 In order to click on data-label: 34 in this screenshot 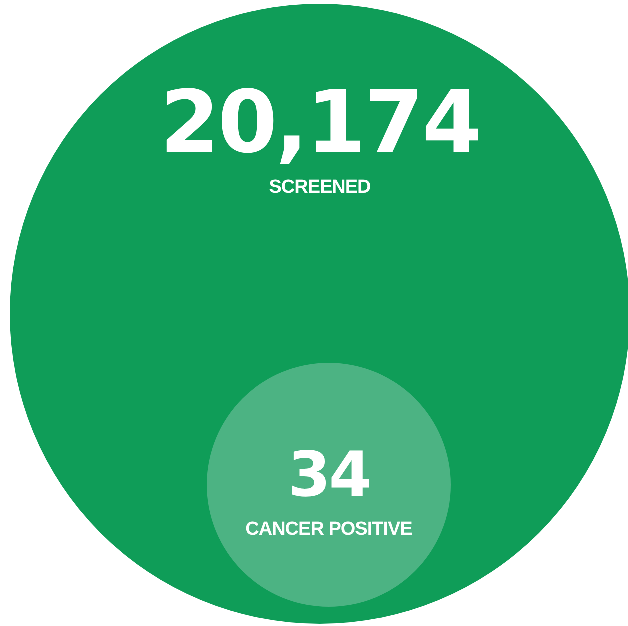, I will do `click(329, 474)`.